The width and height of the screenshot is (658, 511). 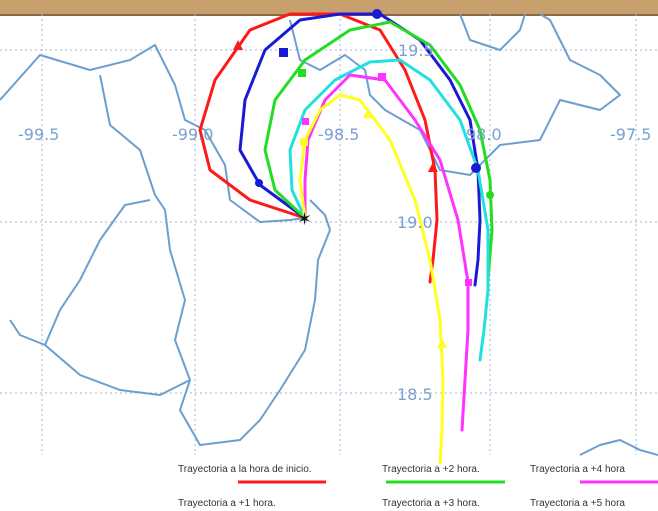 What do you see at coordinates (415, 222) in the screenshot?
I see `tick-lat-19.0: 19.0` at bounding box center [415, 222].